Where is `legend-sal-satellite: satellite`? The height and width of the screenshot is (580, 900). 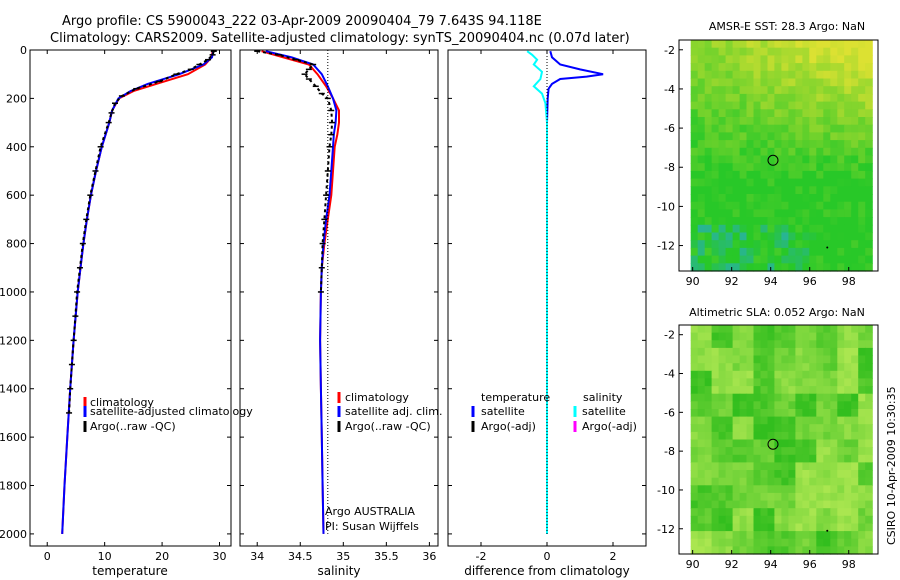
legend-sal-satellite: satellite is located at coordinates (604, 411).